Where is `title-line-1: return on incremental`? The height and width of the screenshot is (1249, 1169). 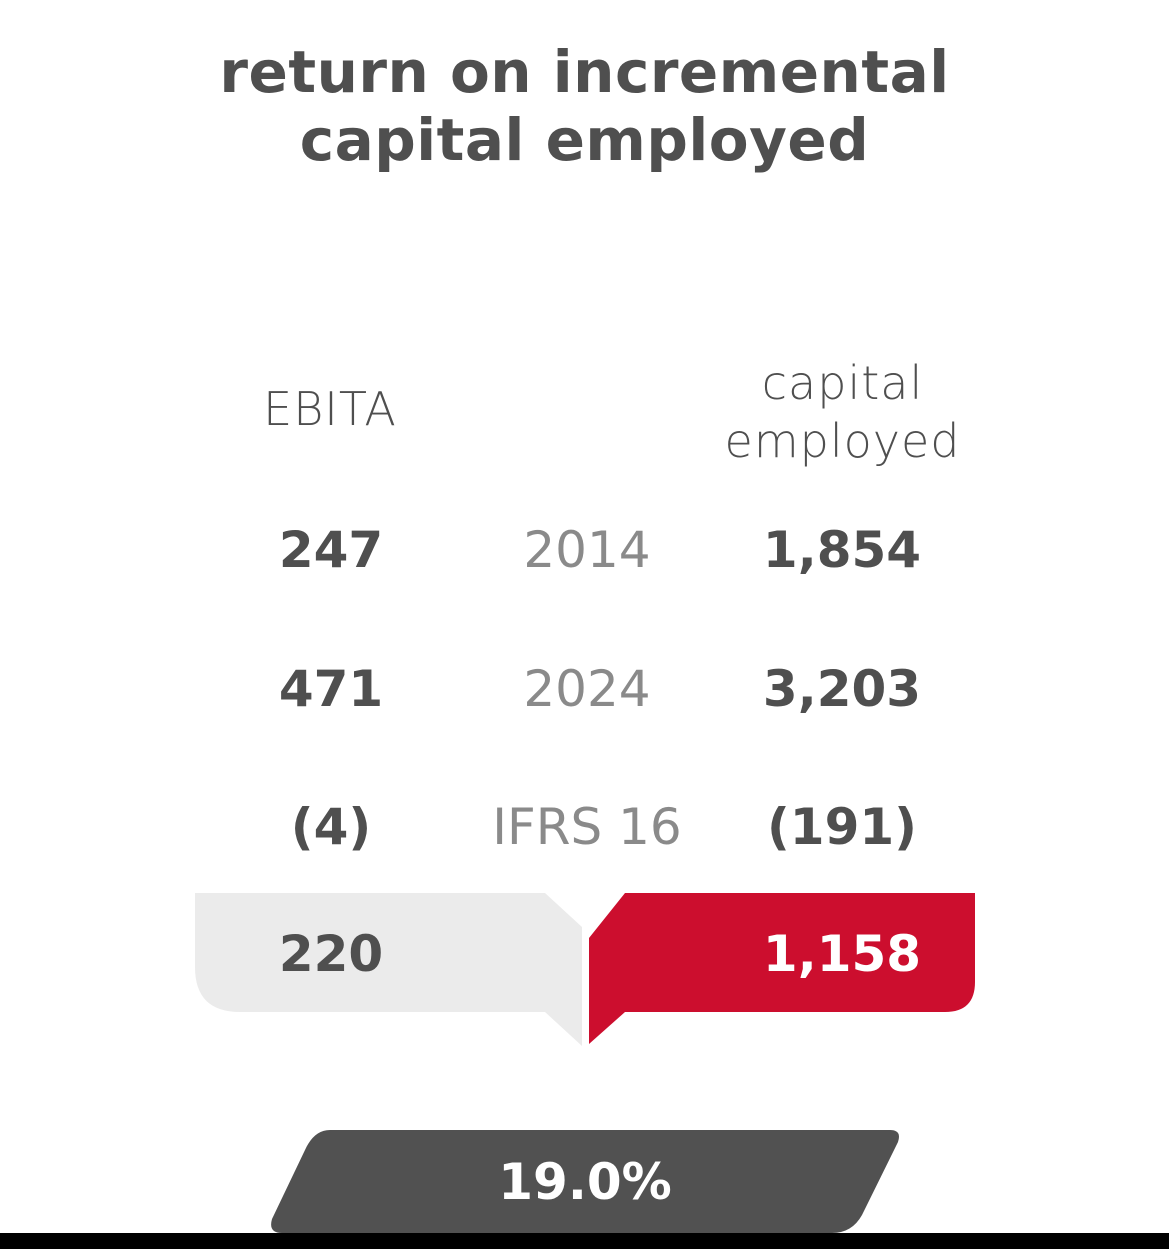
title-line-1: return on incremental is located at coordinates (584, 72).